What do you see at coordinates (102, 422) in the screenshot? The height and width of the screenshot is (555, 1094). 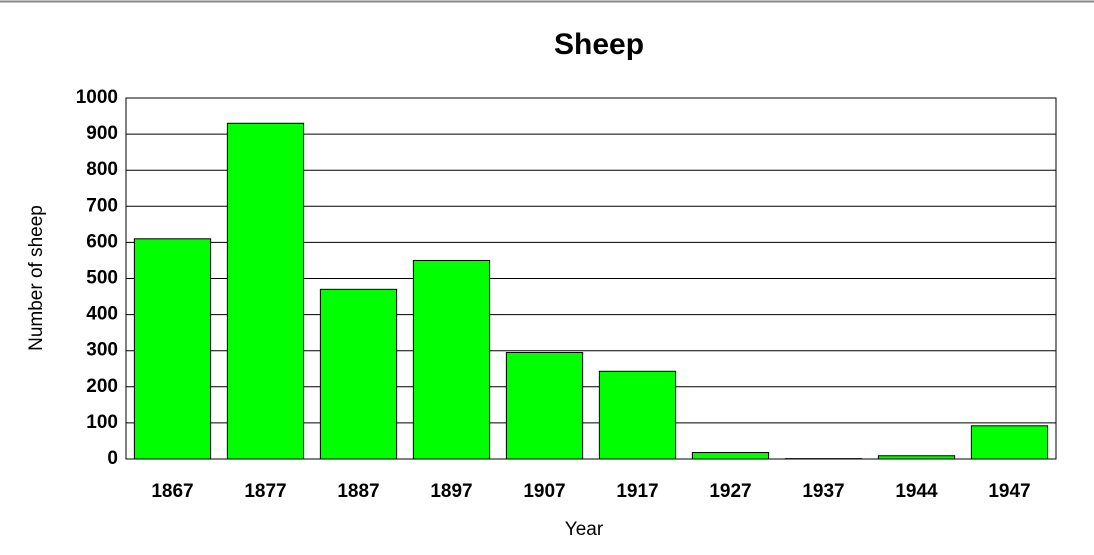 I see `y-tick-label: 100` at bounding box center [102, 422].